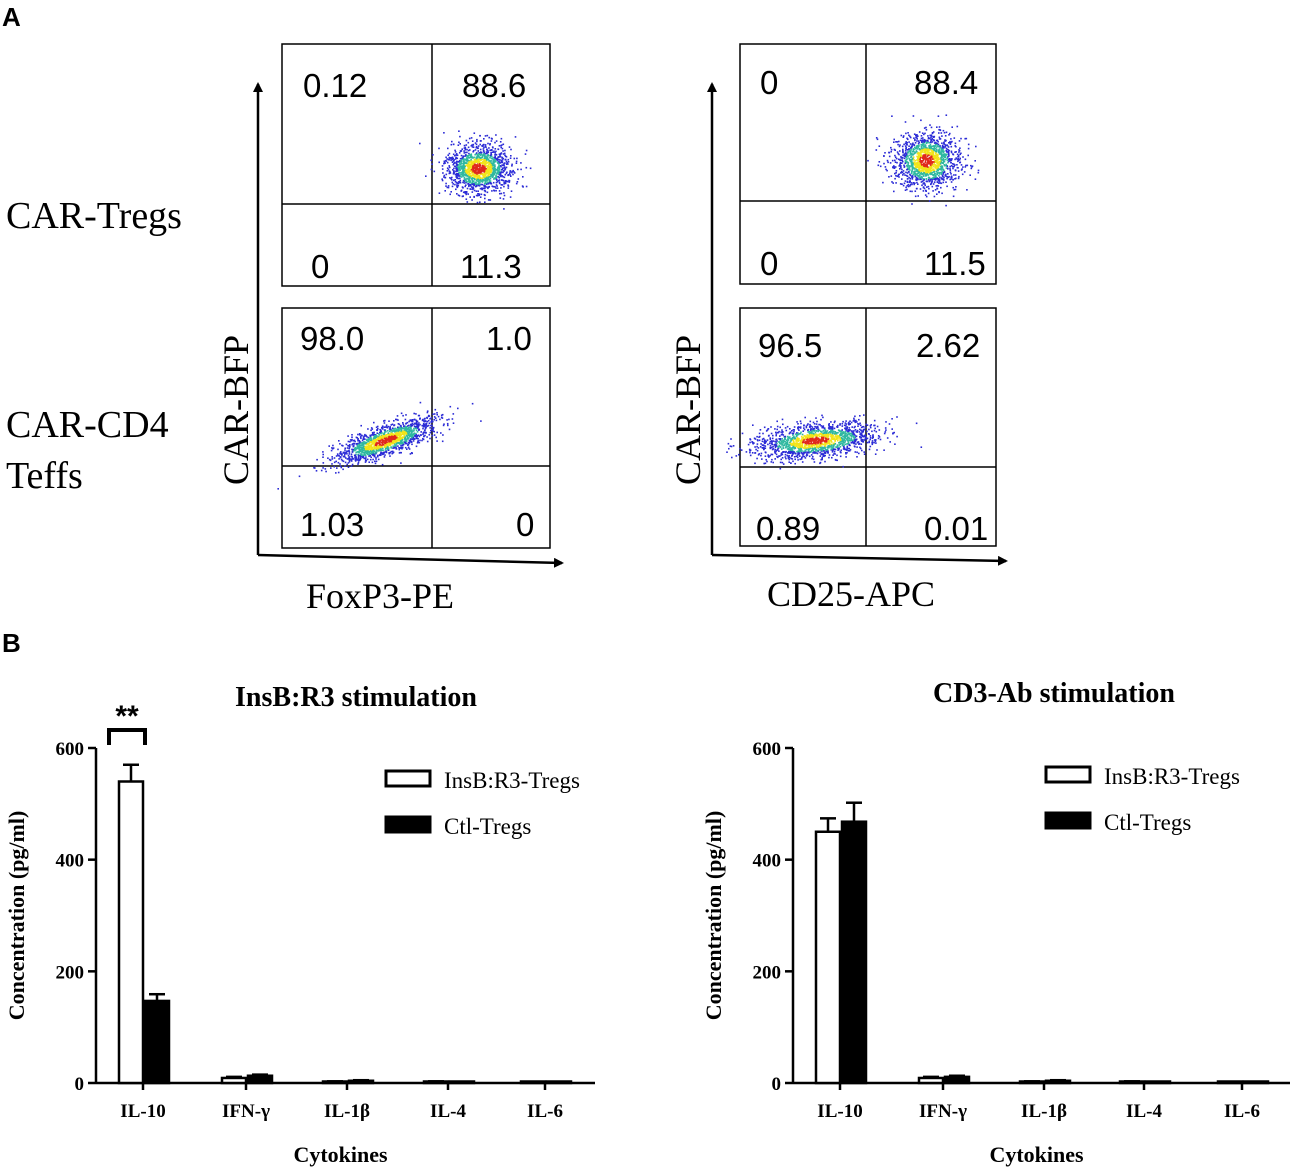 This screenshot has width=1292, height=1168. Describe the element at coordinates (335, 85) in the screenshot. I see `quadrant-q1: 0.12` at that location.